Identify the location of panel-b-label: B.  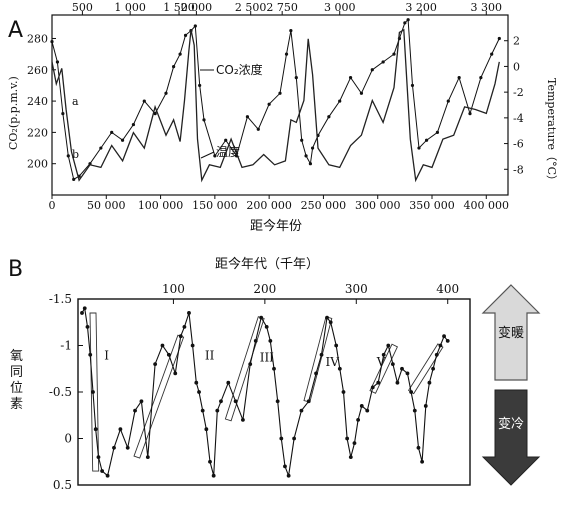
(15, 269).